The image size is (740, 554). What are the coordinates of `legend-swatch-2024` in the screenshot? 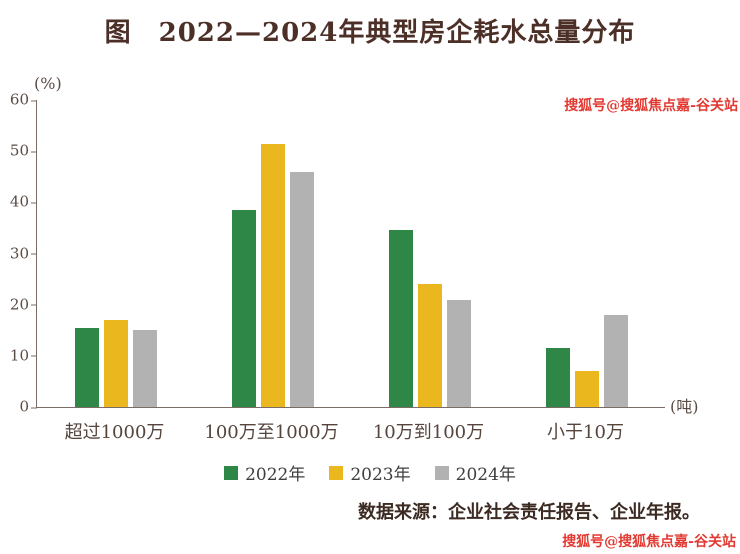 It's located at (441, 472).